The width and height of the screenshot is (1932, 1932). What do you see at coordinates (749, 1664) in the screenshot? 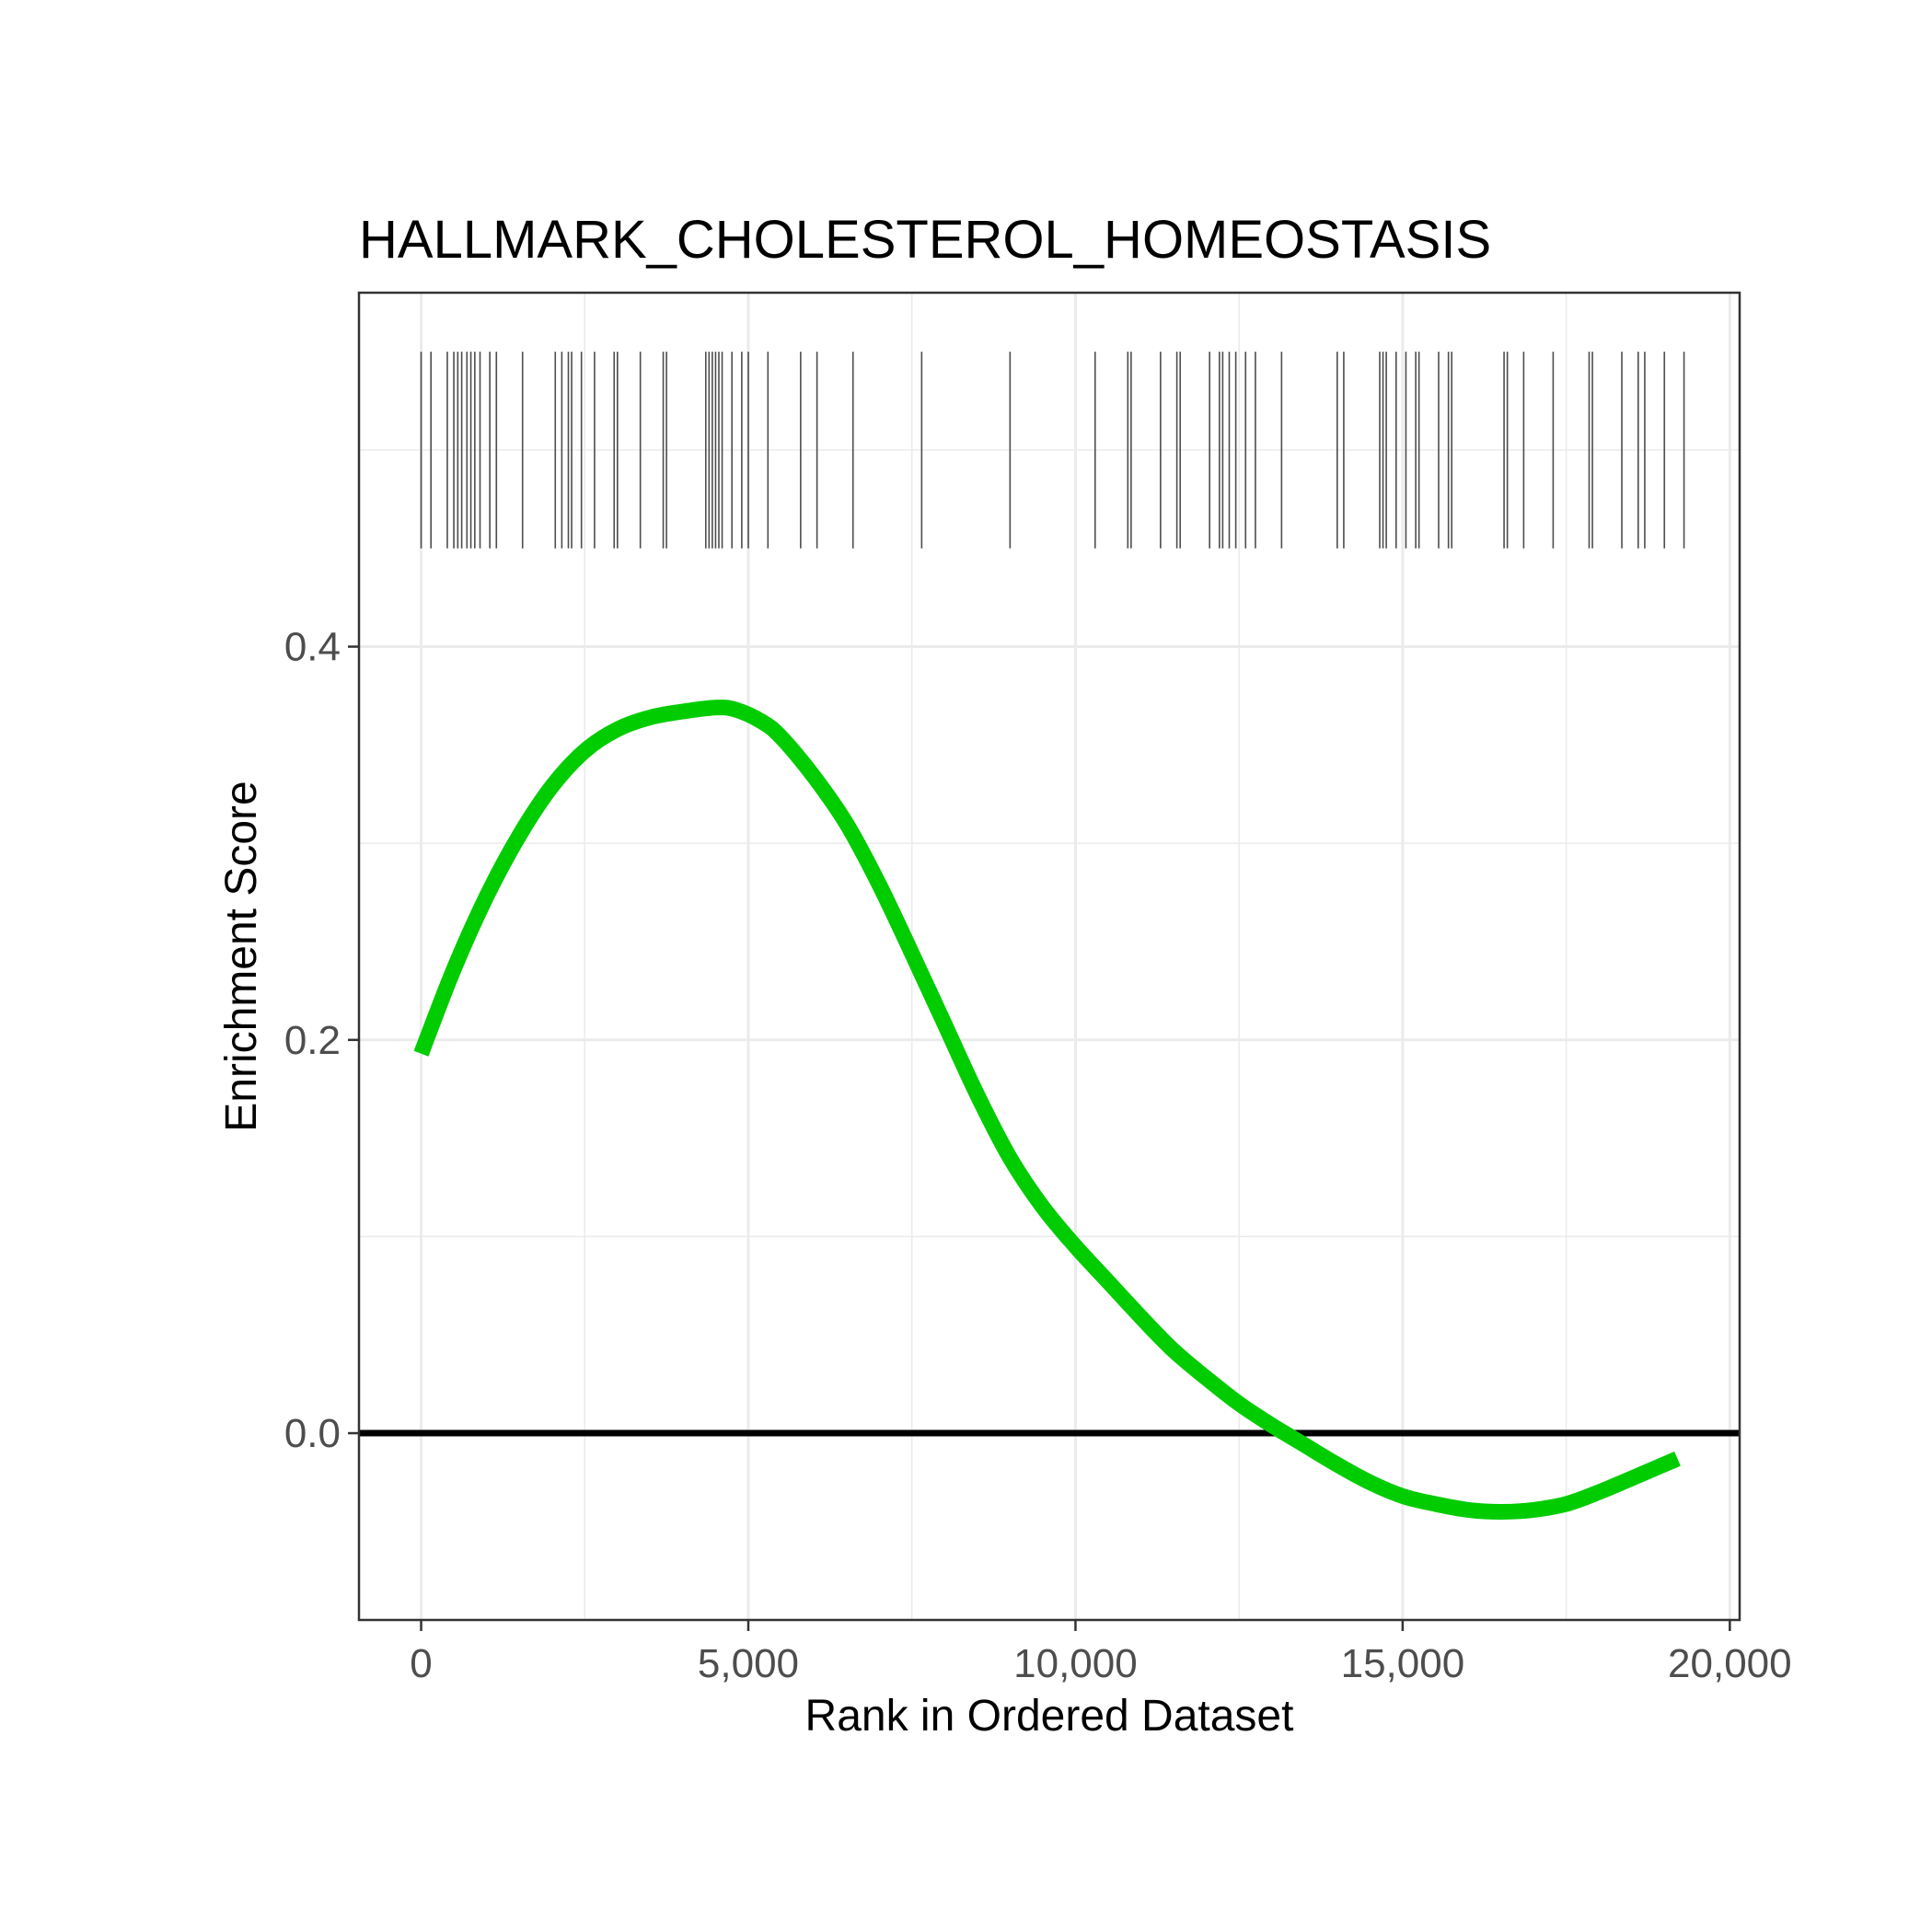
I see `x-tick-label: 5,000` at bounding box center [749, 1664].